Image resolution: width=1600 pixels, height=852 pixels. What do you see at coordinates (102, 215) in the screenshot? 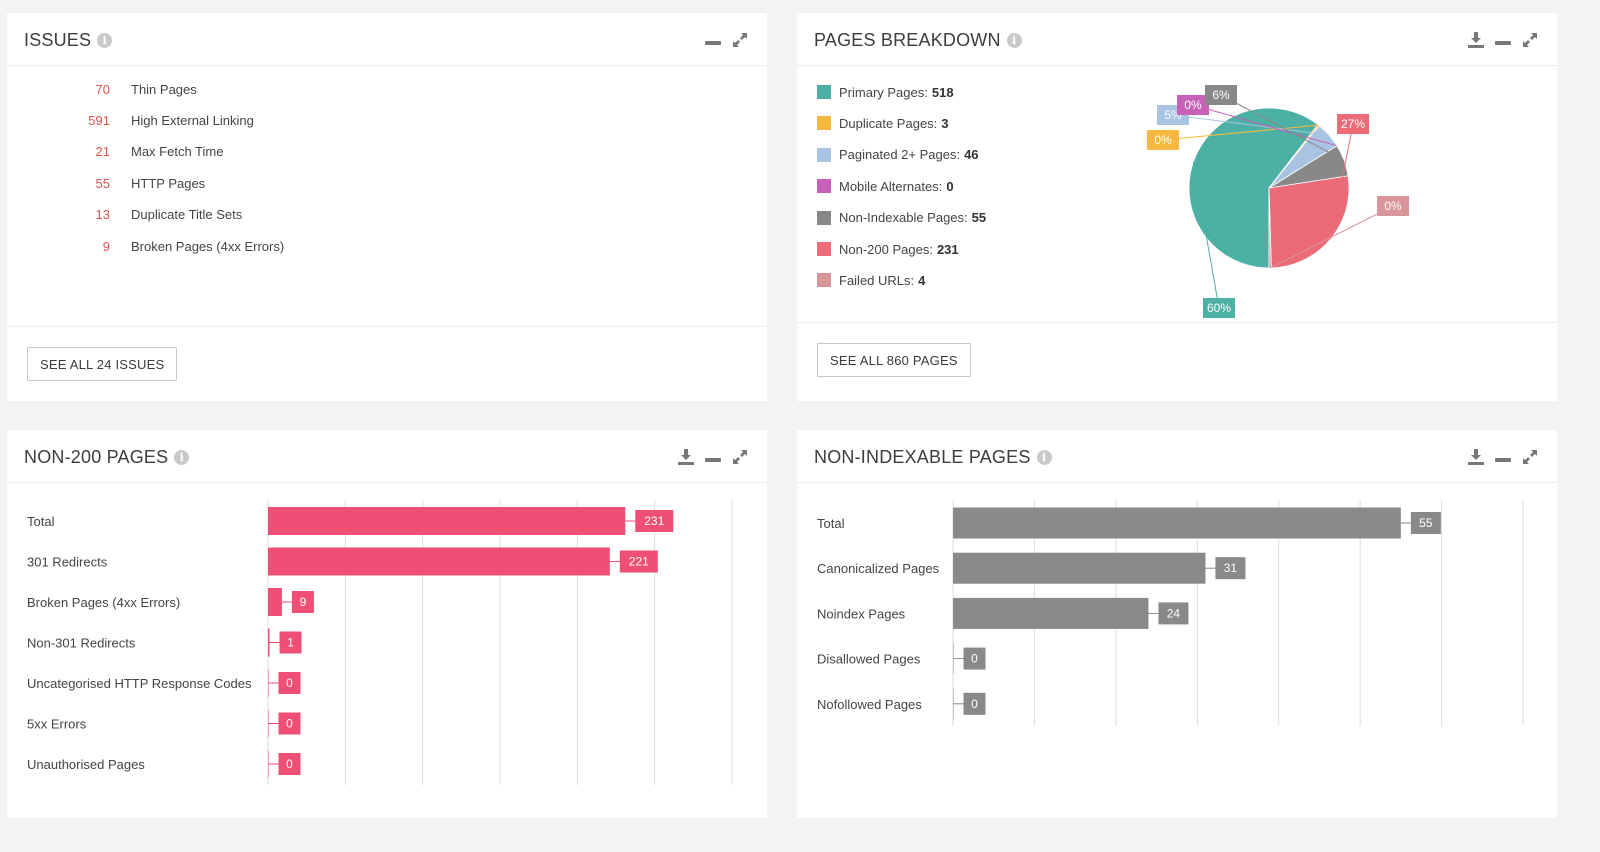
I see `issue-count: 13` at bounding box center [102, 215].